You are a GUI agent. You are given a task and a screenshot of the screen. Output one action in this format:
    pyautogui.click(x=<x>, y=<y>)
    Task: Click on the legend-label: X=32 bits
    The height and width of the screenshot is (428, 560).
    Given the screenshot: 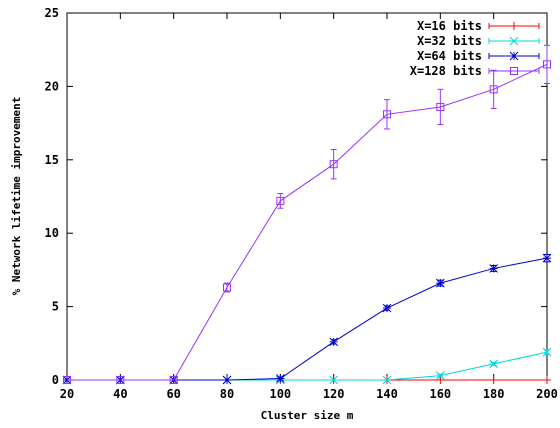 What is the action you would take?
    pyautogui.click(x=449, y=41)
    